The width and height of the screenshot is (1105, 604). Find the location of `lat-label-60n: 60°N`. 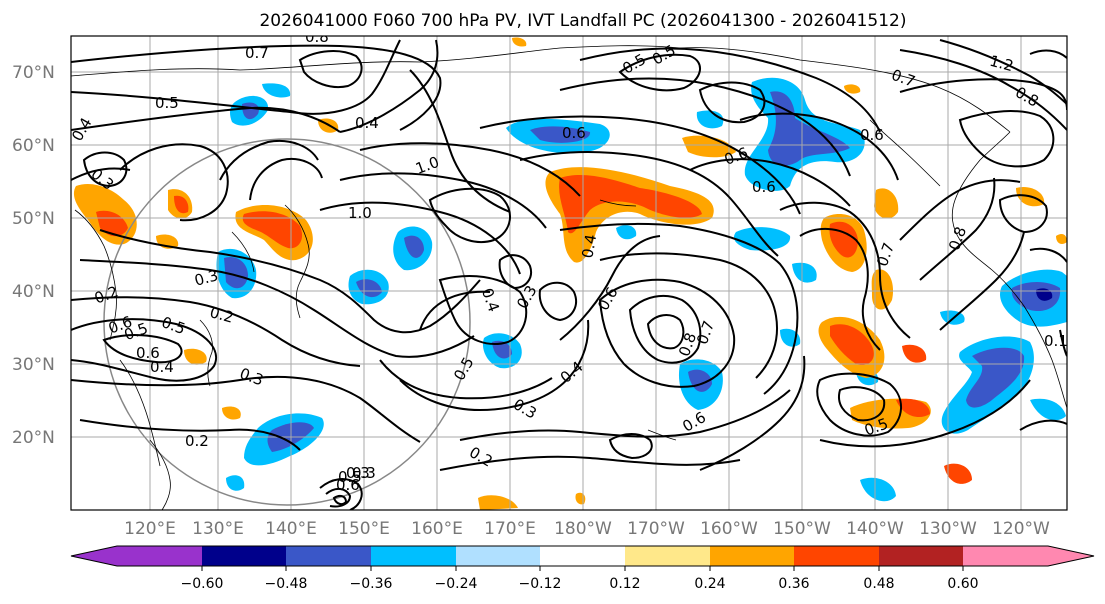

lat-label-60n: 60°N is located at coordinates (33, 146).